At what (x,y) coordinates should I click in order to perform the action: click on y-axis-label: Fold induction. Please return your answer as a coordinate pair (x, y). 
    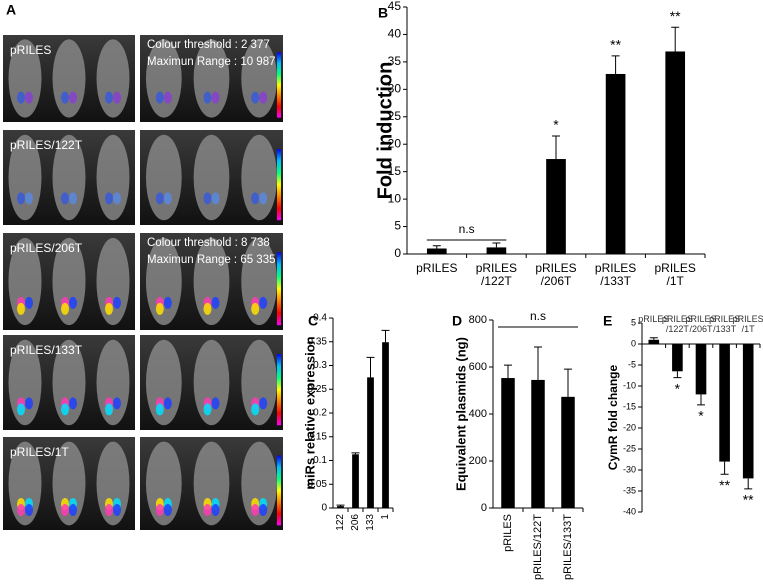
    Looking at the image, I should click on (385, 131).